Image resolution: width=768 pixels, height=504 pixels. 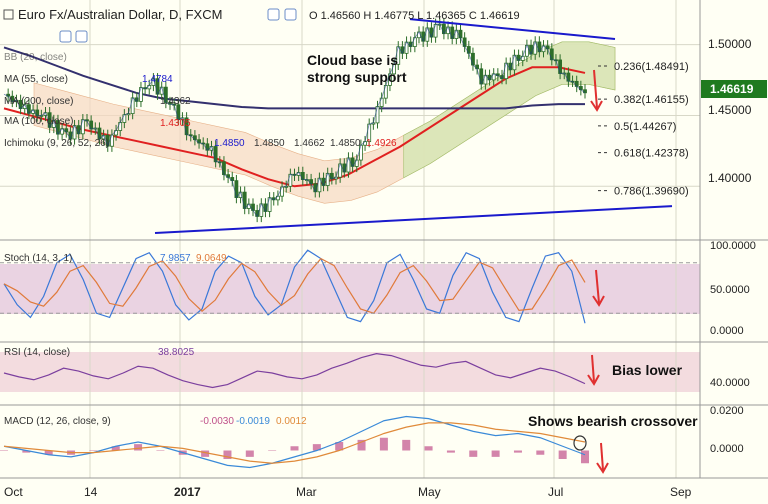 I want to click on indicator-label-ma200: MA (200, close), so click(x=38, y=101).